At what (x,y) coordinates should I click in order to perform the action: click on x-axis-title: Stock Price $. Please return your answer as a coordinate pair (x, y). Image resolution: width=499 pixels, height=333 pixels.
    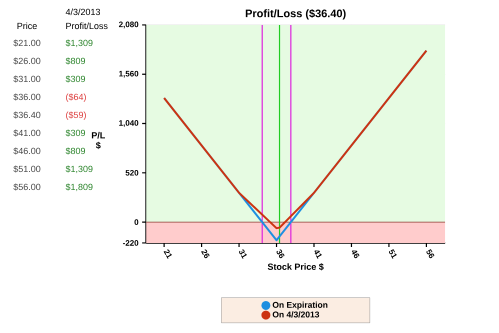
    Looking at the image, I should click on (296, 266).